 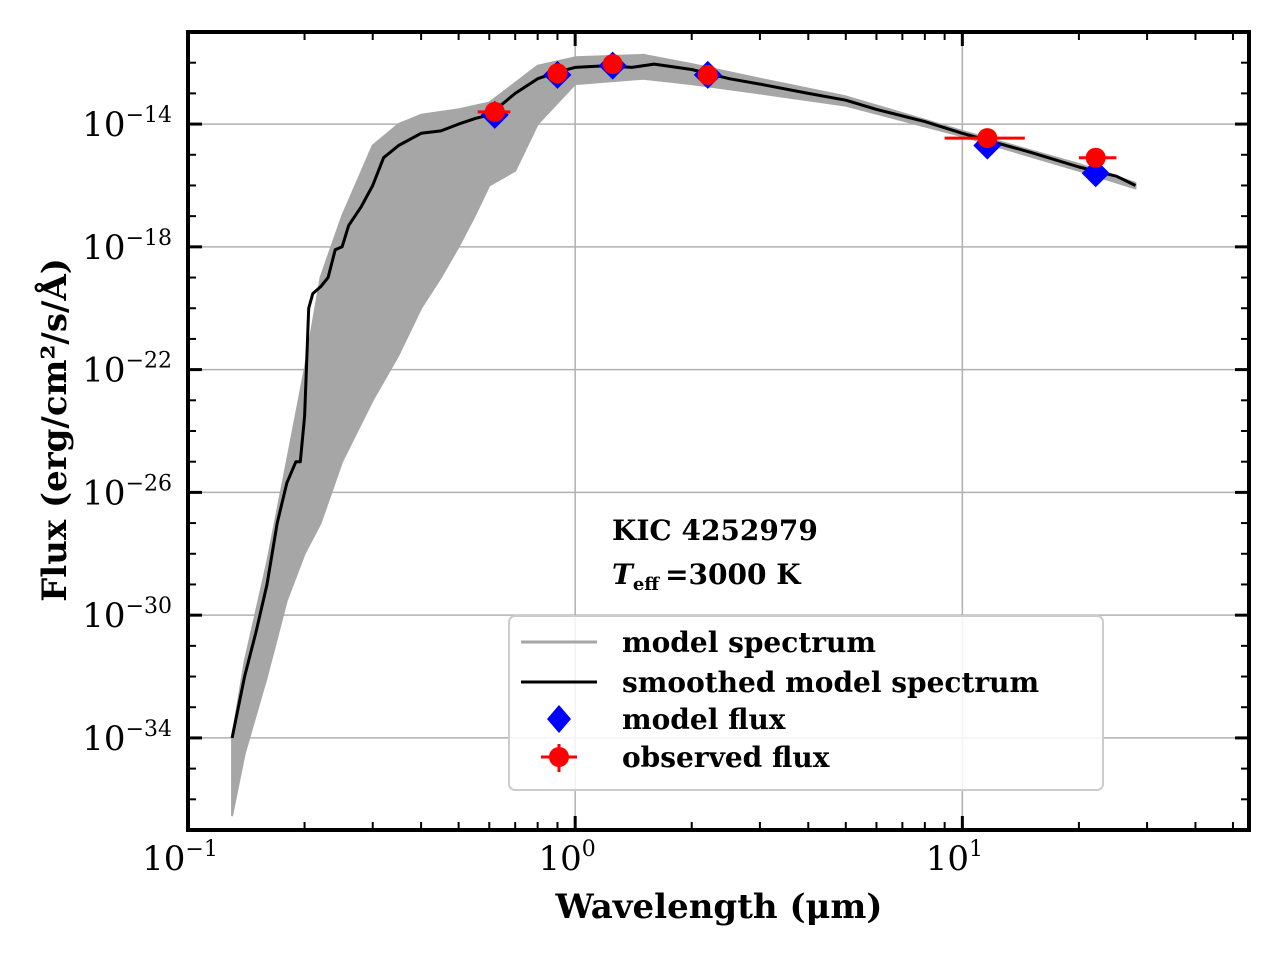 I want to click on legend-box, so click(x=806, y=703).